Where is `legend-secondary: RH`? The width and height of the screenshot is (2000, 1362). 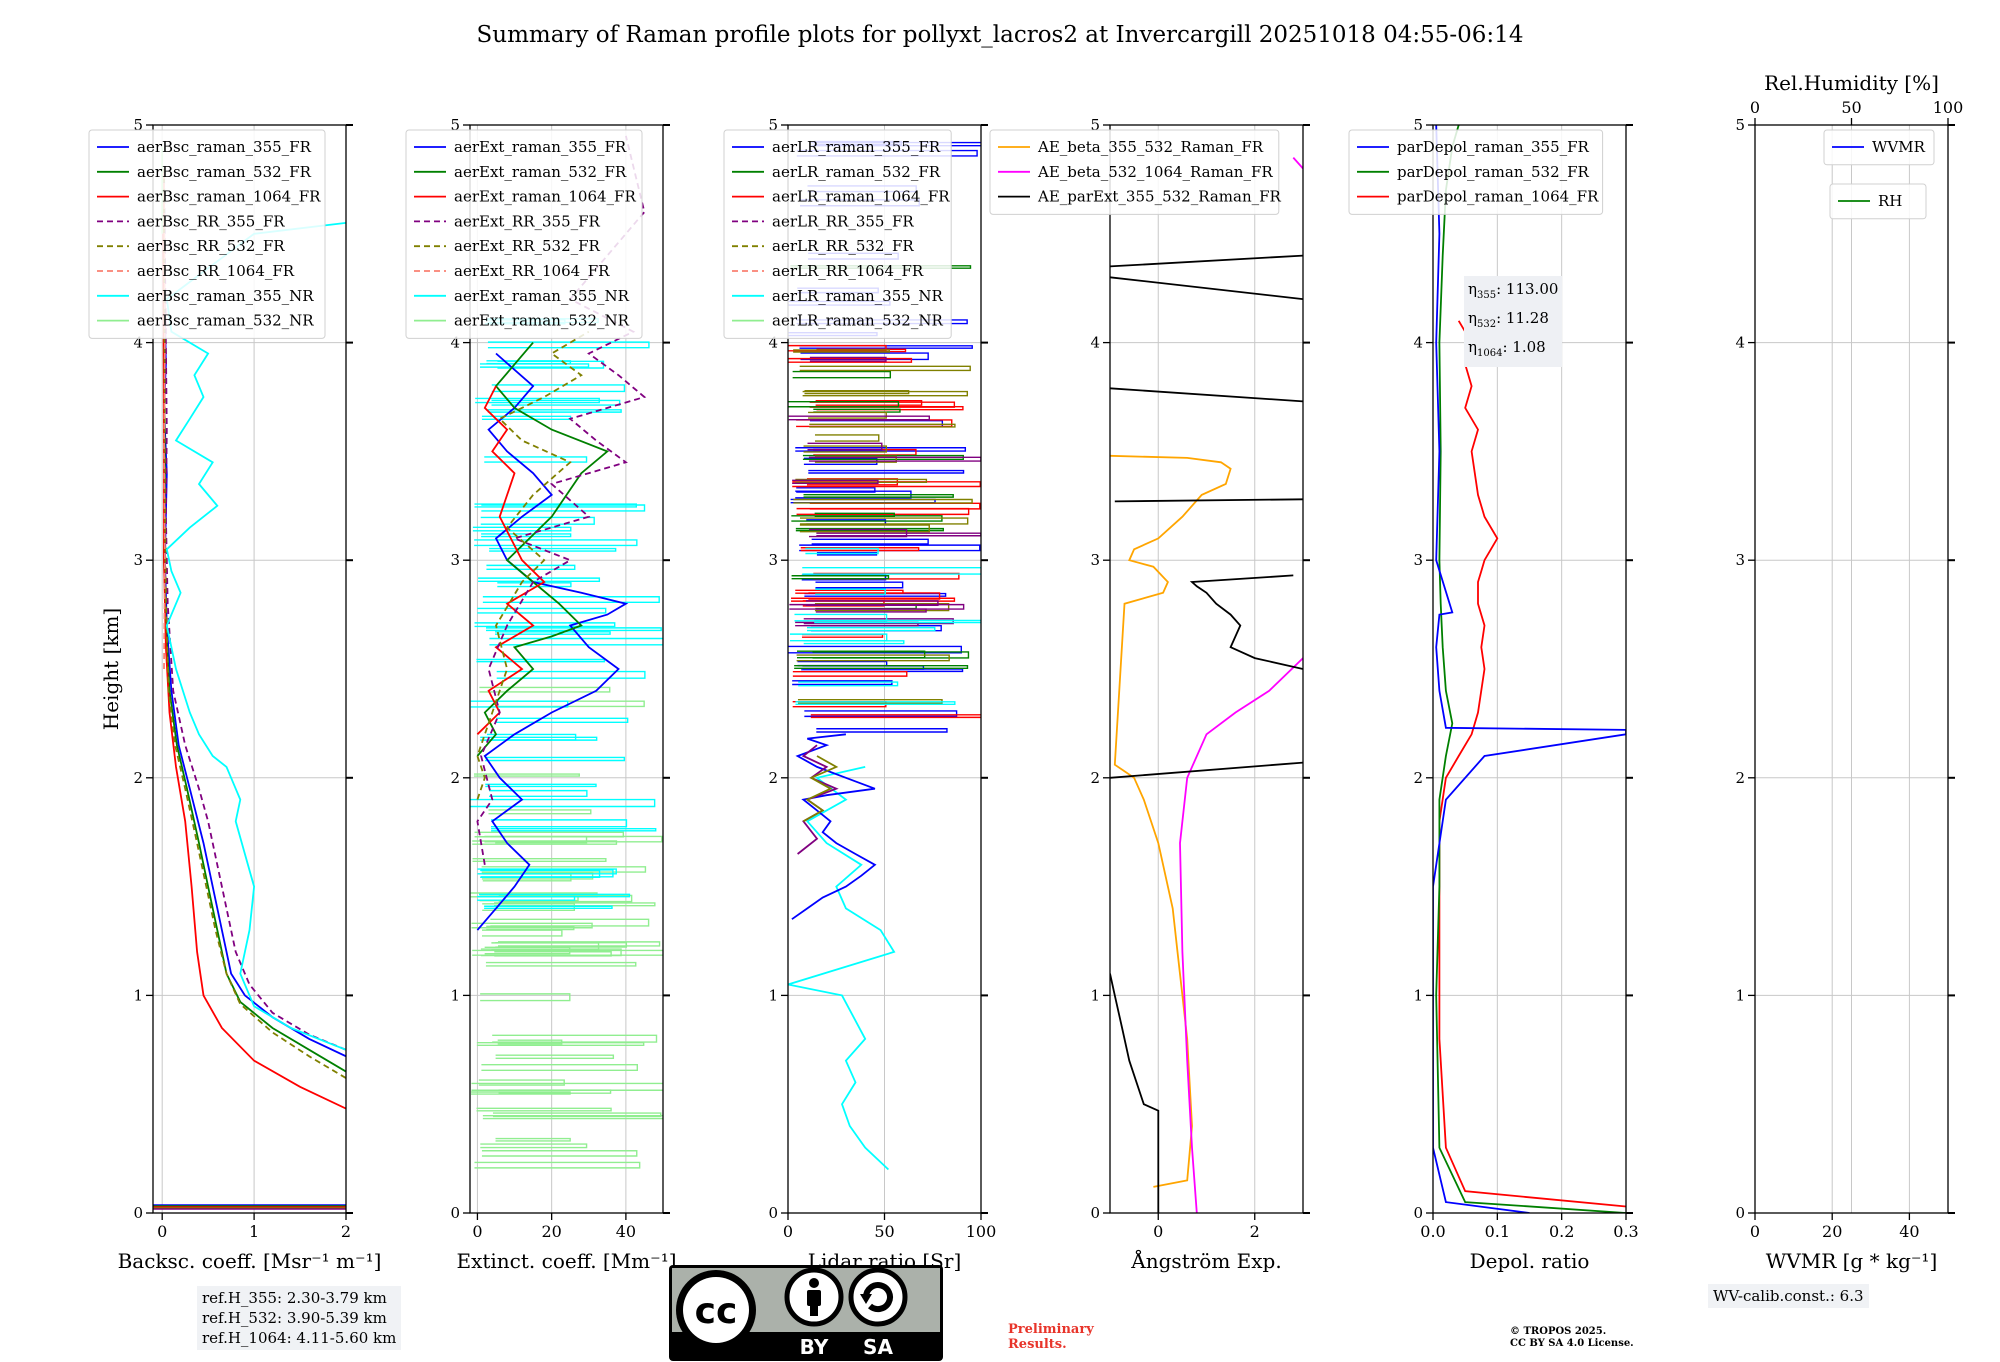 legend-secondary: RH is located at coordinates (1878, 201).